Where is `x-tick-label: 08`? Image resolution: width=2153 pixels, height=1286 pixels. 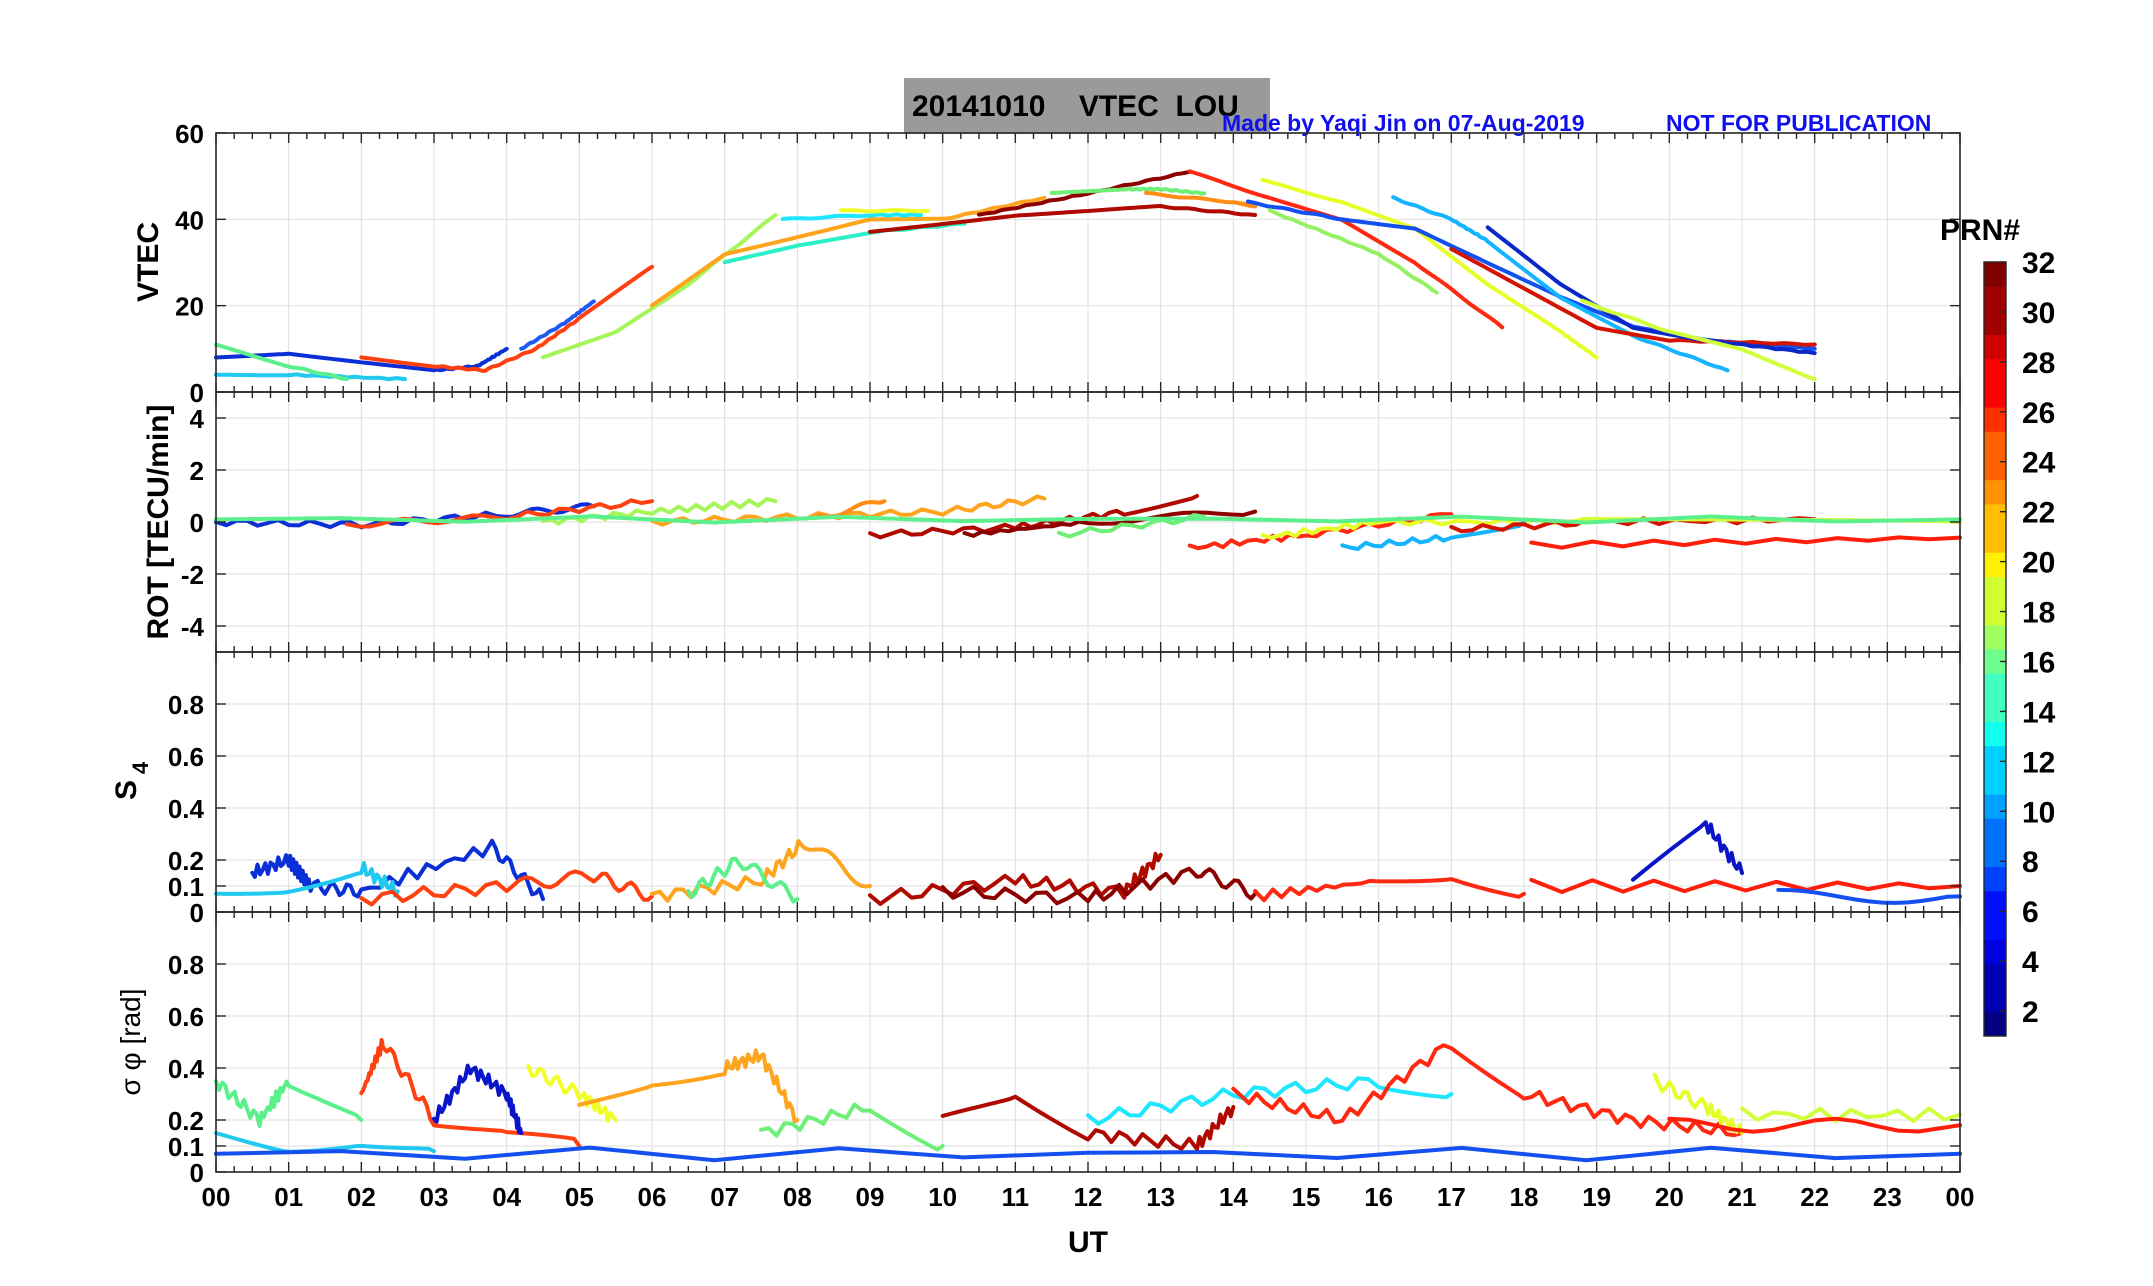
x-tick-label: 08 is located at coordinates (797, 1197).